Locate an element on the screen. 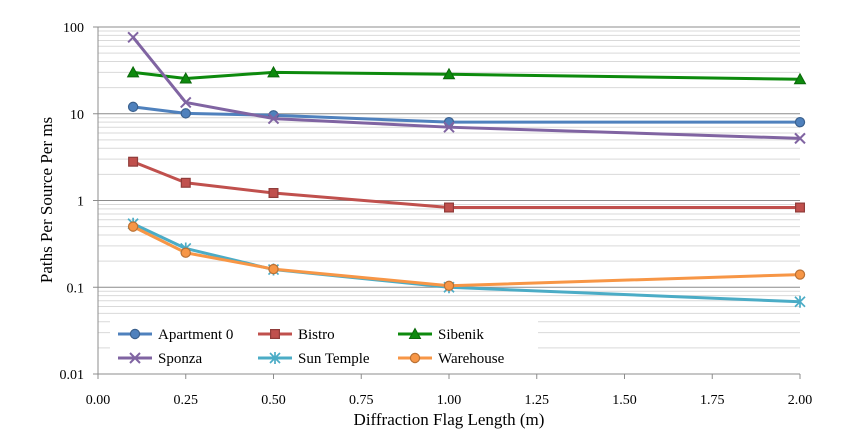 The image size is (858, 443). legend-item: Bistro is located at coordinates (296, 335).